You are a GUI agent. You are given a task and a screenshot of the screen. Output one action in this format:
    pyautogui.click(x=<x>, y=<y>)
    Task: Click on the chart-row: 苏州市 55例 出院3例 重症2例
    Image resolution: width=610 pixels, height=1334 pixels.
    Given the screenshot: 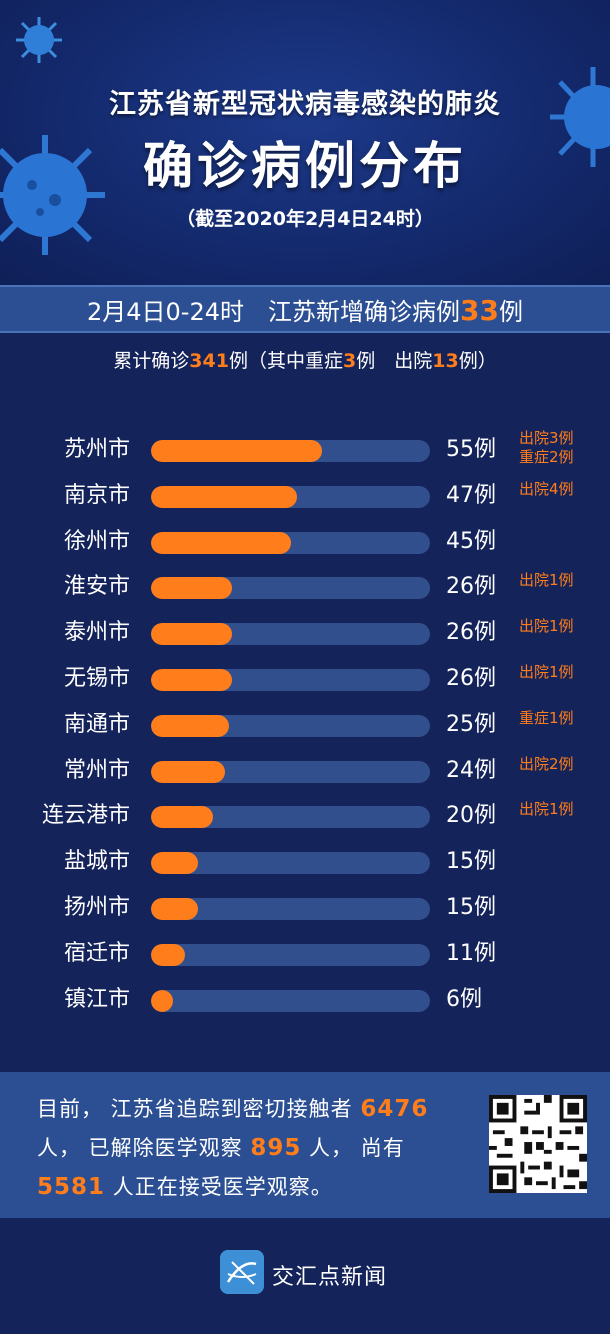 What is the action you would take?
    pyautogui.click(x=305, y=445)
    